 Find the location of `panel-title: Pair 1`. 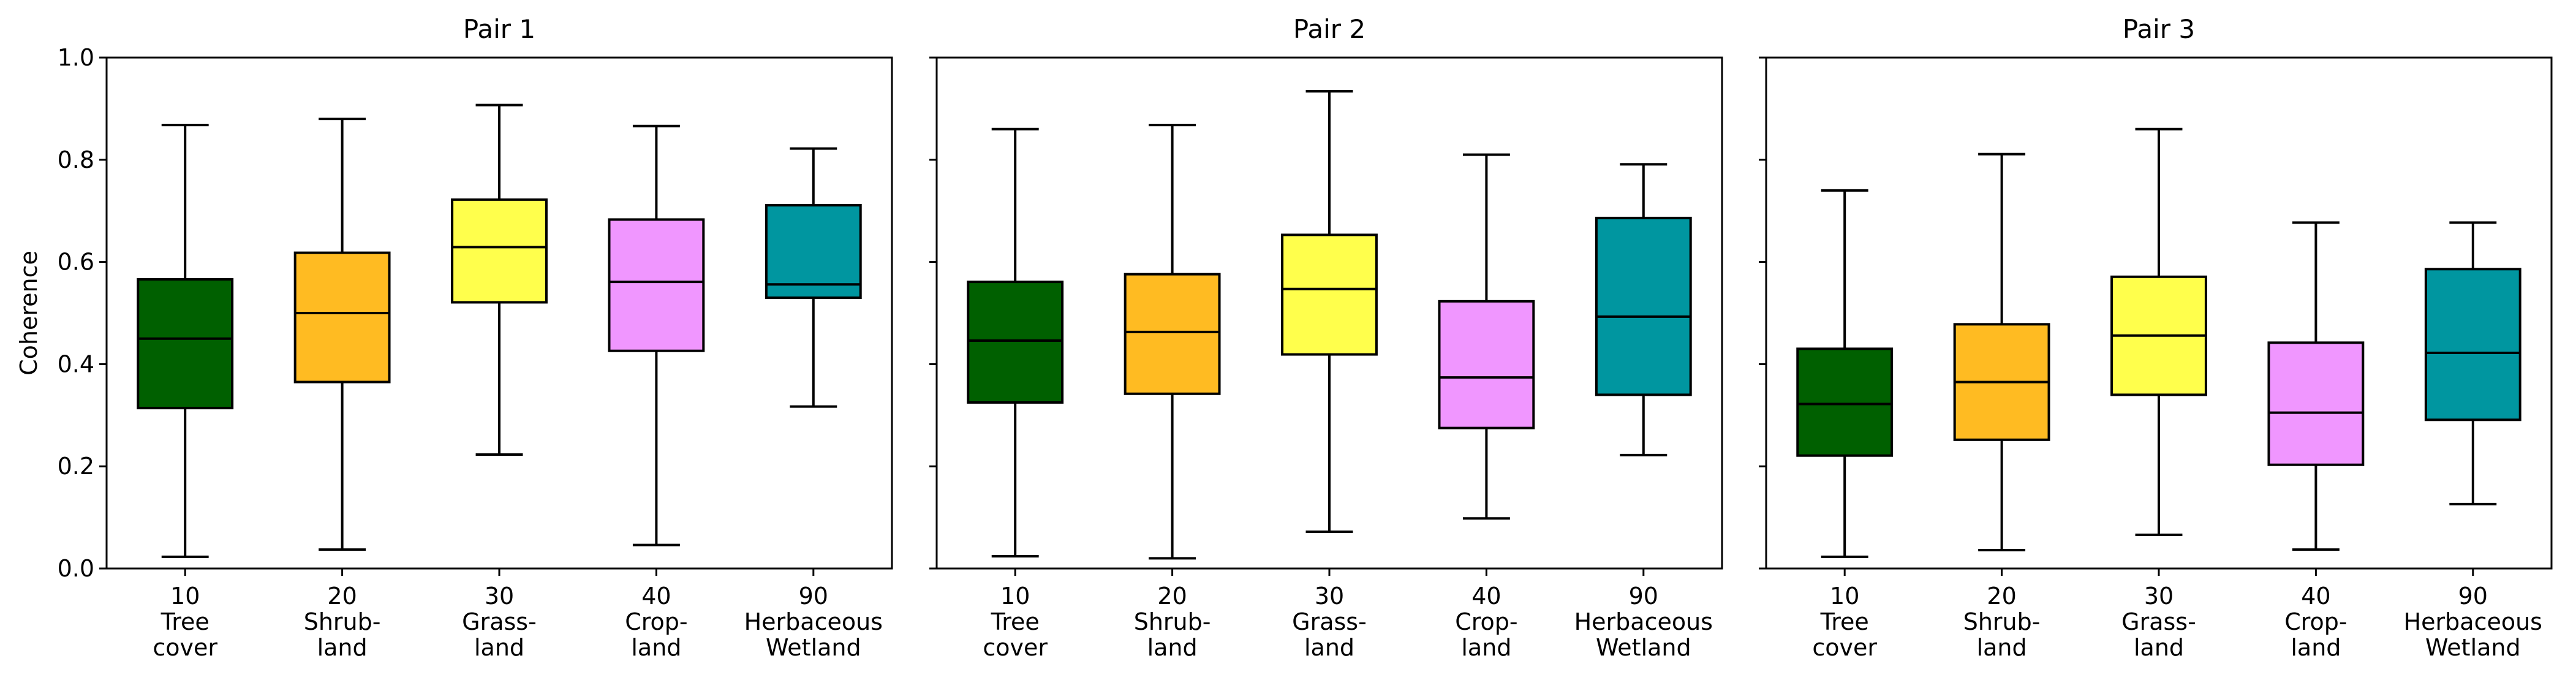

panel-title: Pair 1 is located at coordinates (499, 29).